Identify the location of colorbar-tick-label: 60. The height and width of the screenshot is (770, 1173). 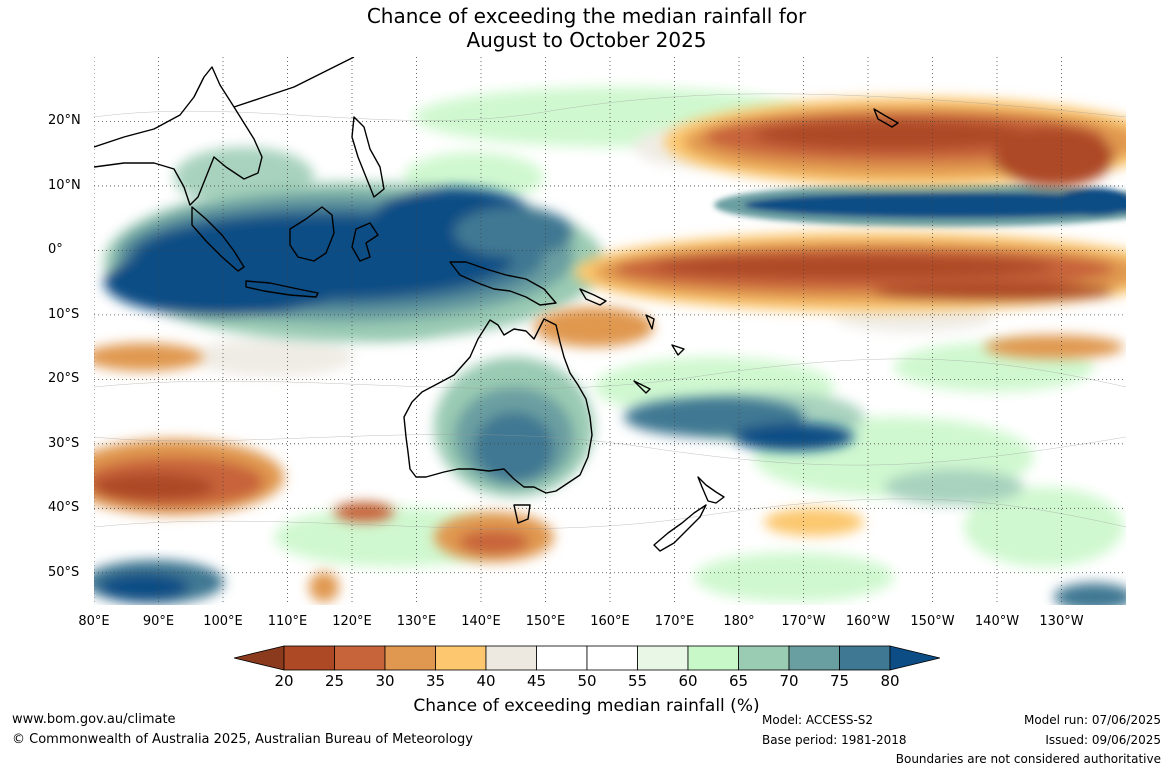
(688, 681).